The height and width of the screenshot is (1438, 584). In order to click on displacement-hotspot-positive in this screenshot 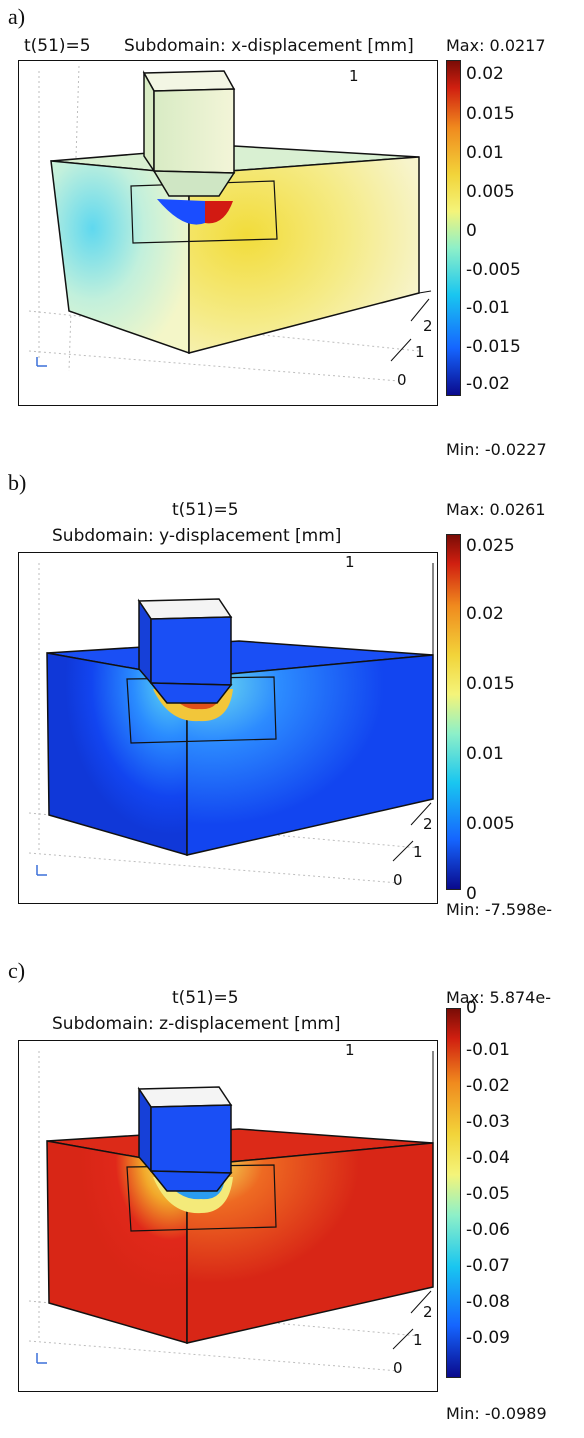, I will do `click(219, 212)`.